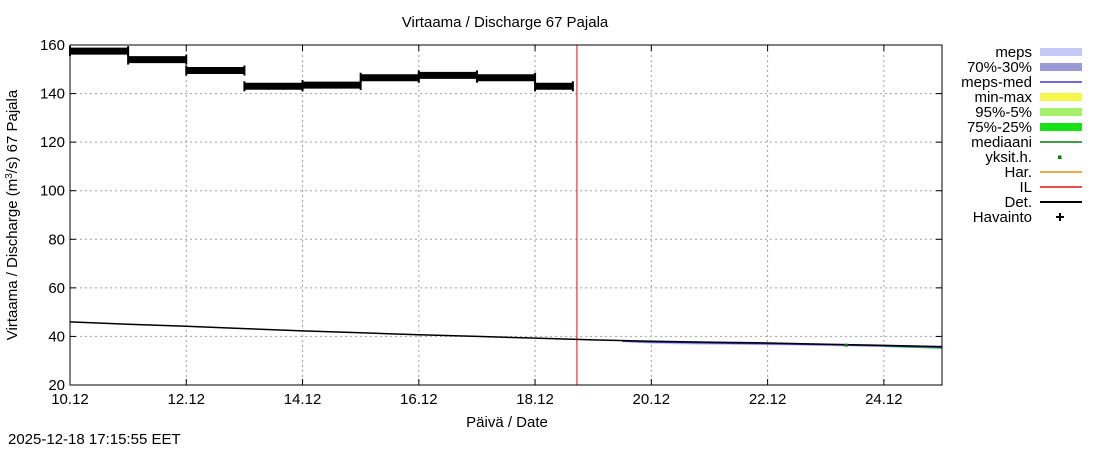  I want to click on legend-item: Havainto, so click(1018, 217).